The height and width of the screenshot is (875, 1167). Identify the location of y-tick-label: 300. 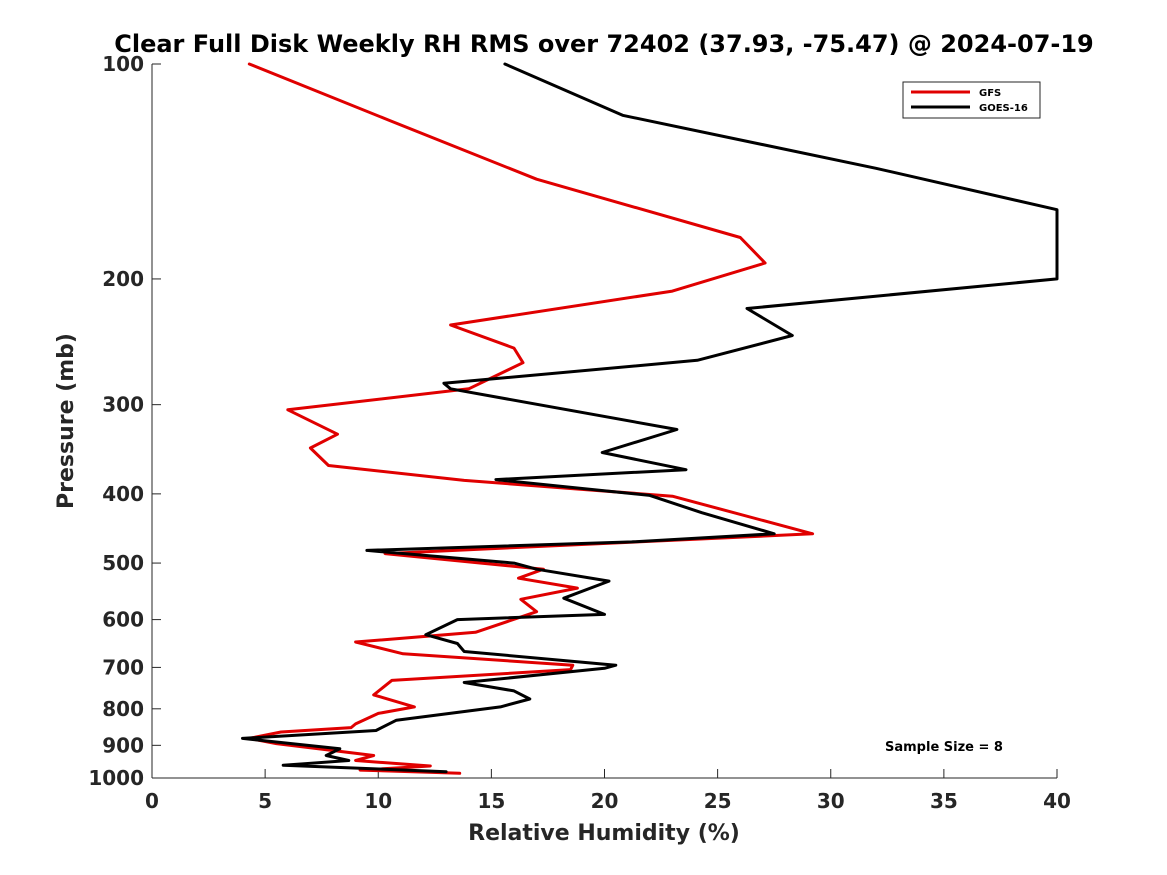
(123, 405).